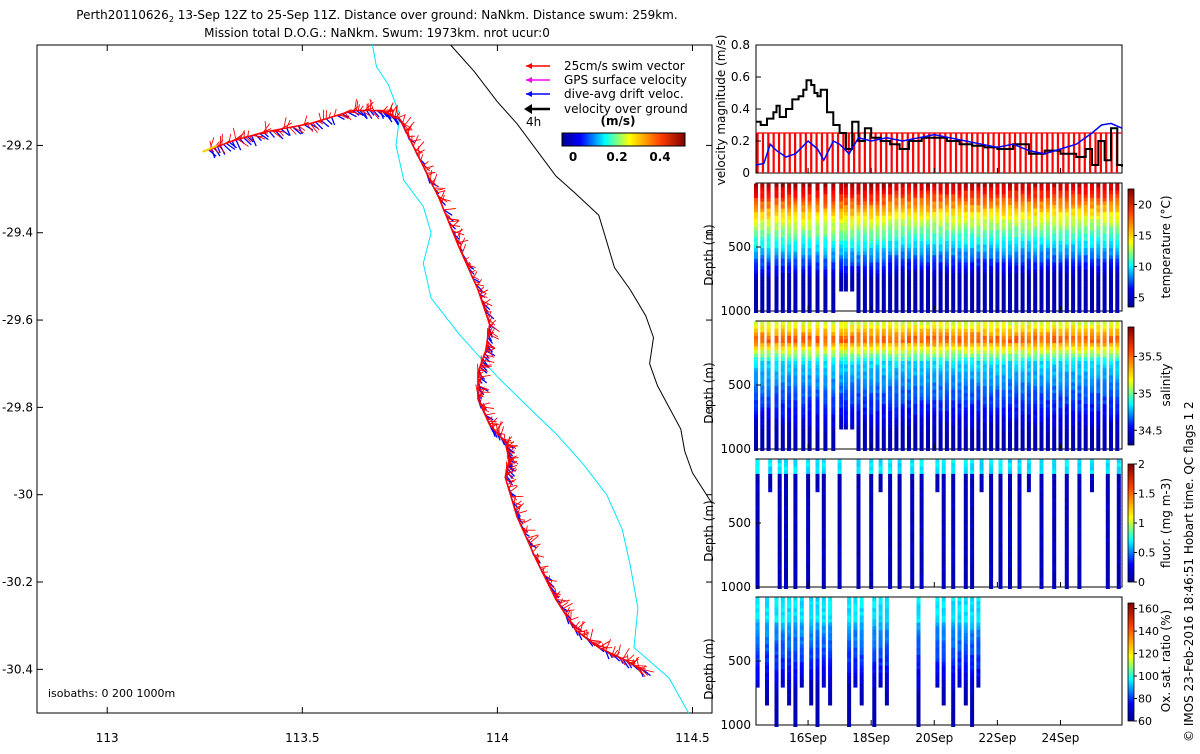 The width and height of the screenshot is (1200, 754). Describe the element at coordinates (573, 157) in the screenshot. I see `map-colorbar-tick: 0` at that location.